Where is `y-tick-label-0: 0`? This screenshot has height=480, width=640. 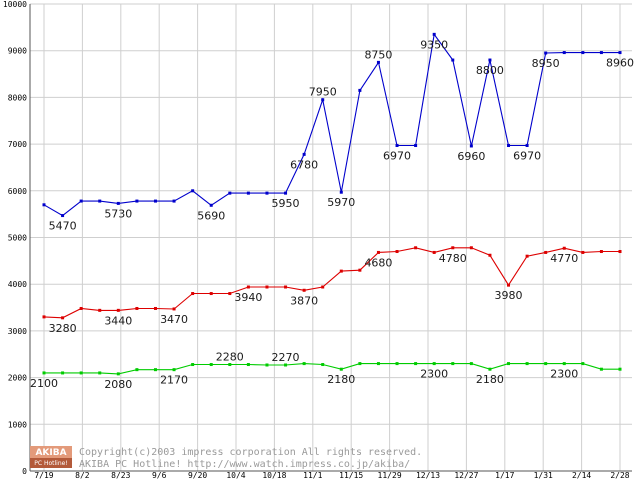
y-tick-label-0: 0 is located at coordinates (24, 471).